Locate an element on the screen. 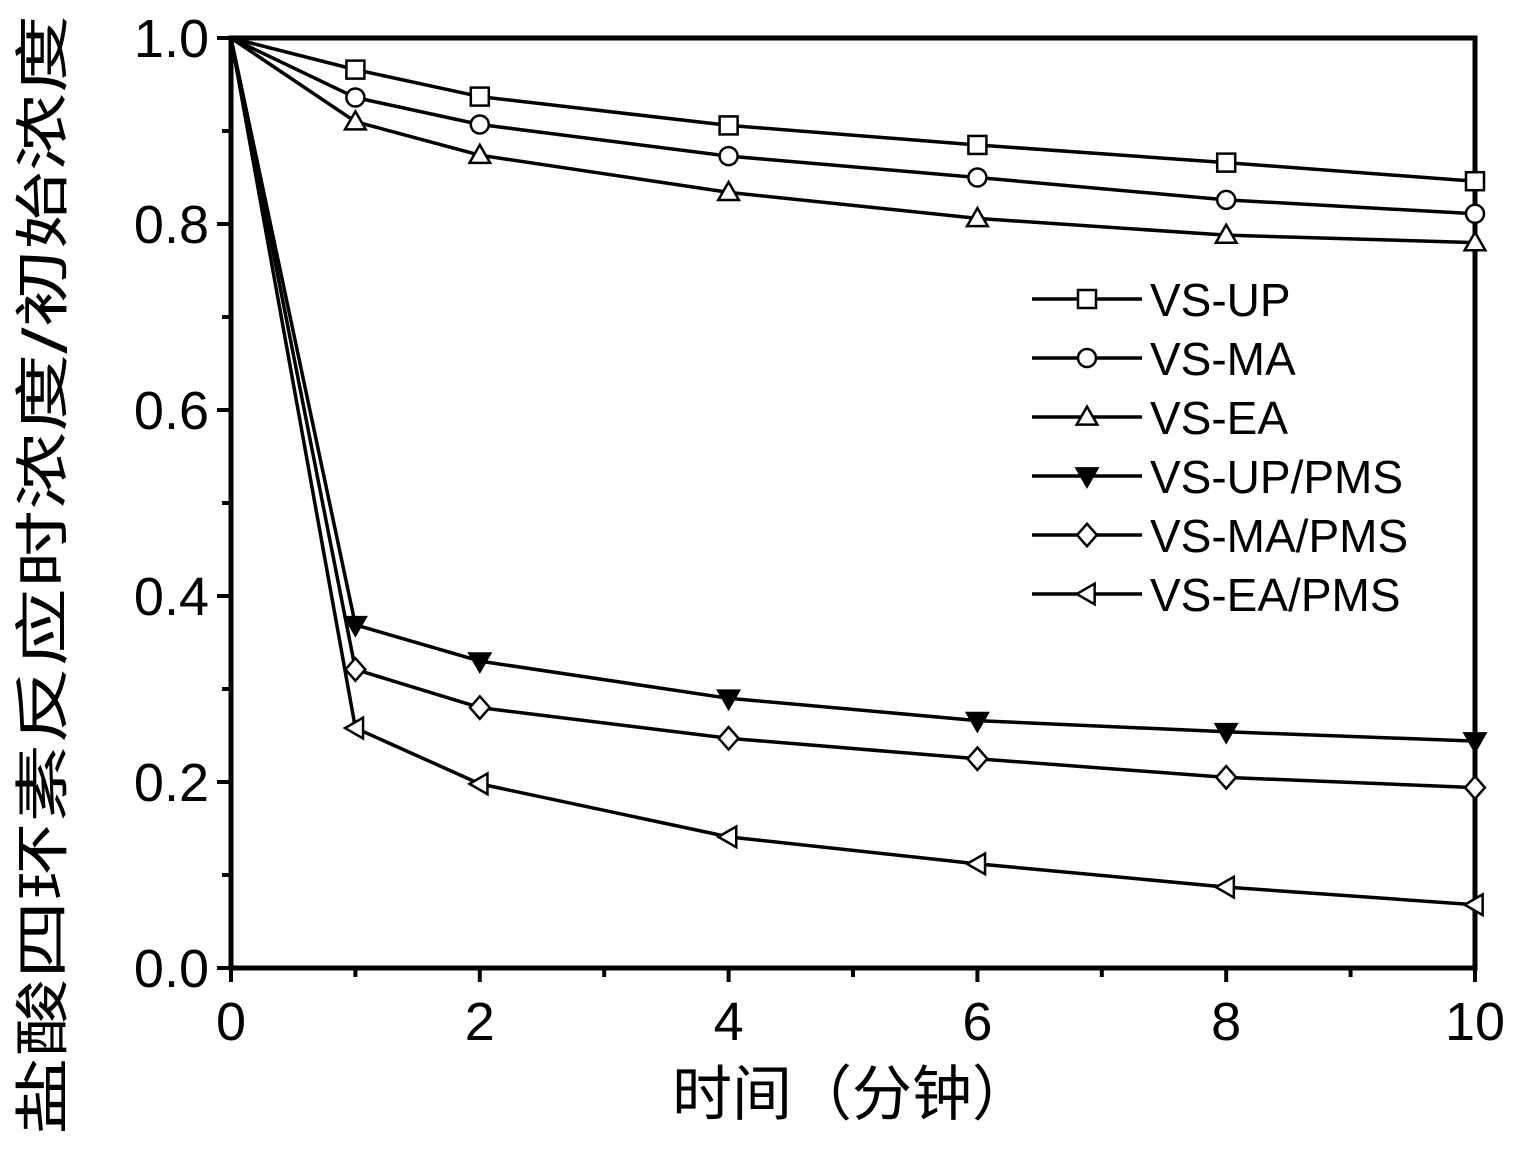  x-tick-label: 10 is located at coordinates (1475, 1022).